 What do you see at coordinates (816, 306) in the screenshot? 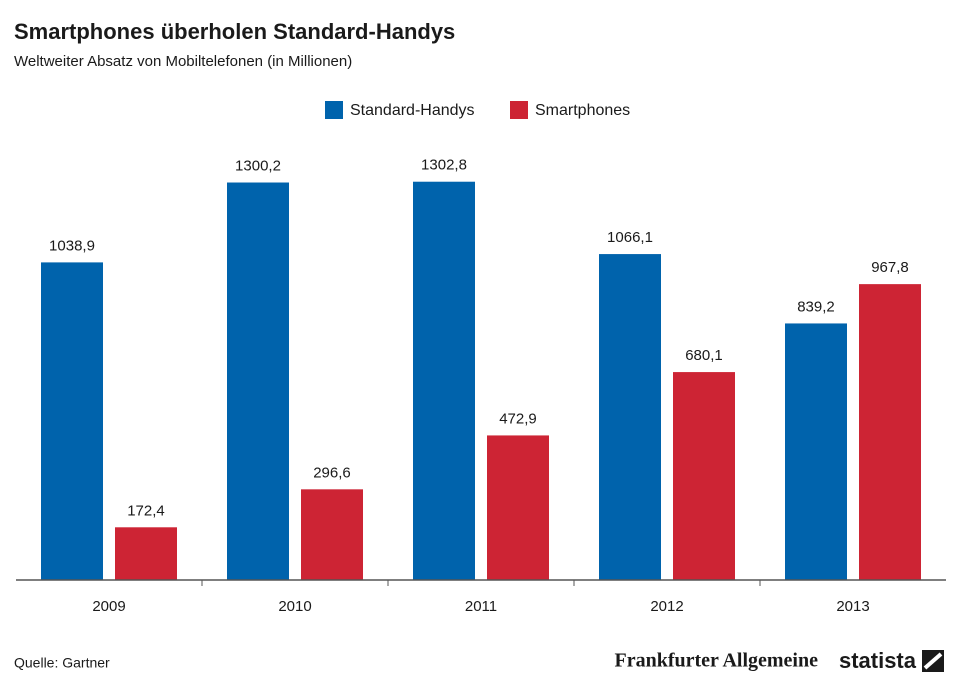
I see `value-label: 839,2` at bounding box center [816, 306].